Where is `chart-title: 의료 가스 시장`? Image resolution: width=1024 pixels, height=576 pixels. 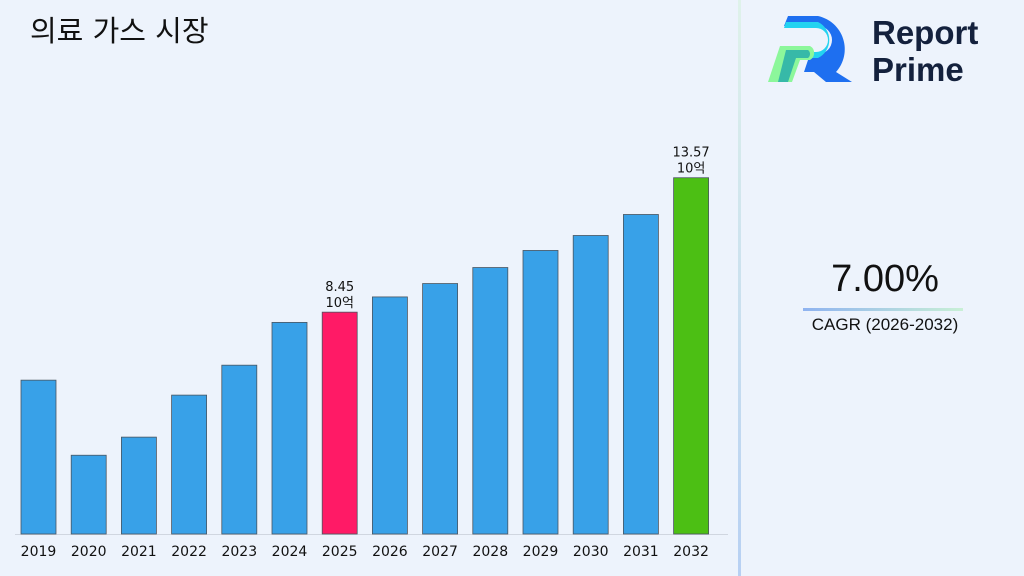
chart-title: 의료 가스 시장 is located at coordinates (119, 31).